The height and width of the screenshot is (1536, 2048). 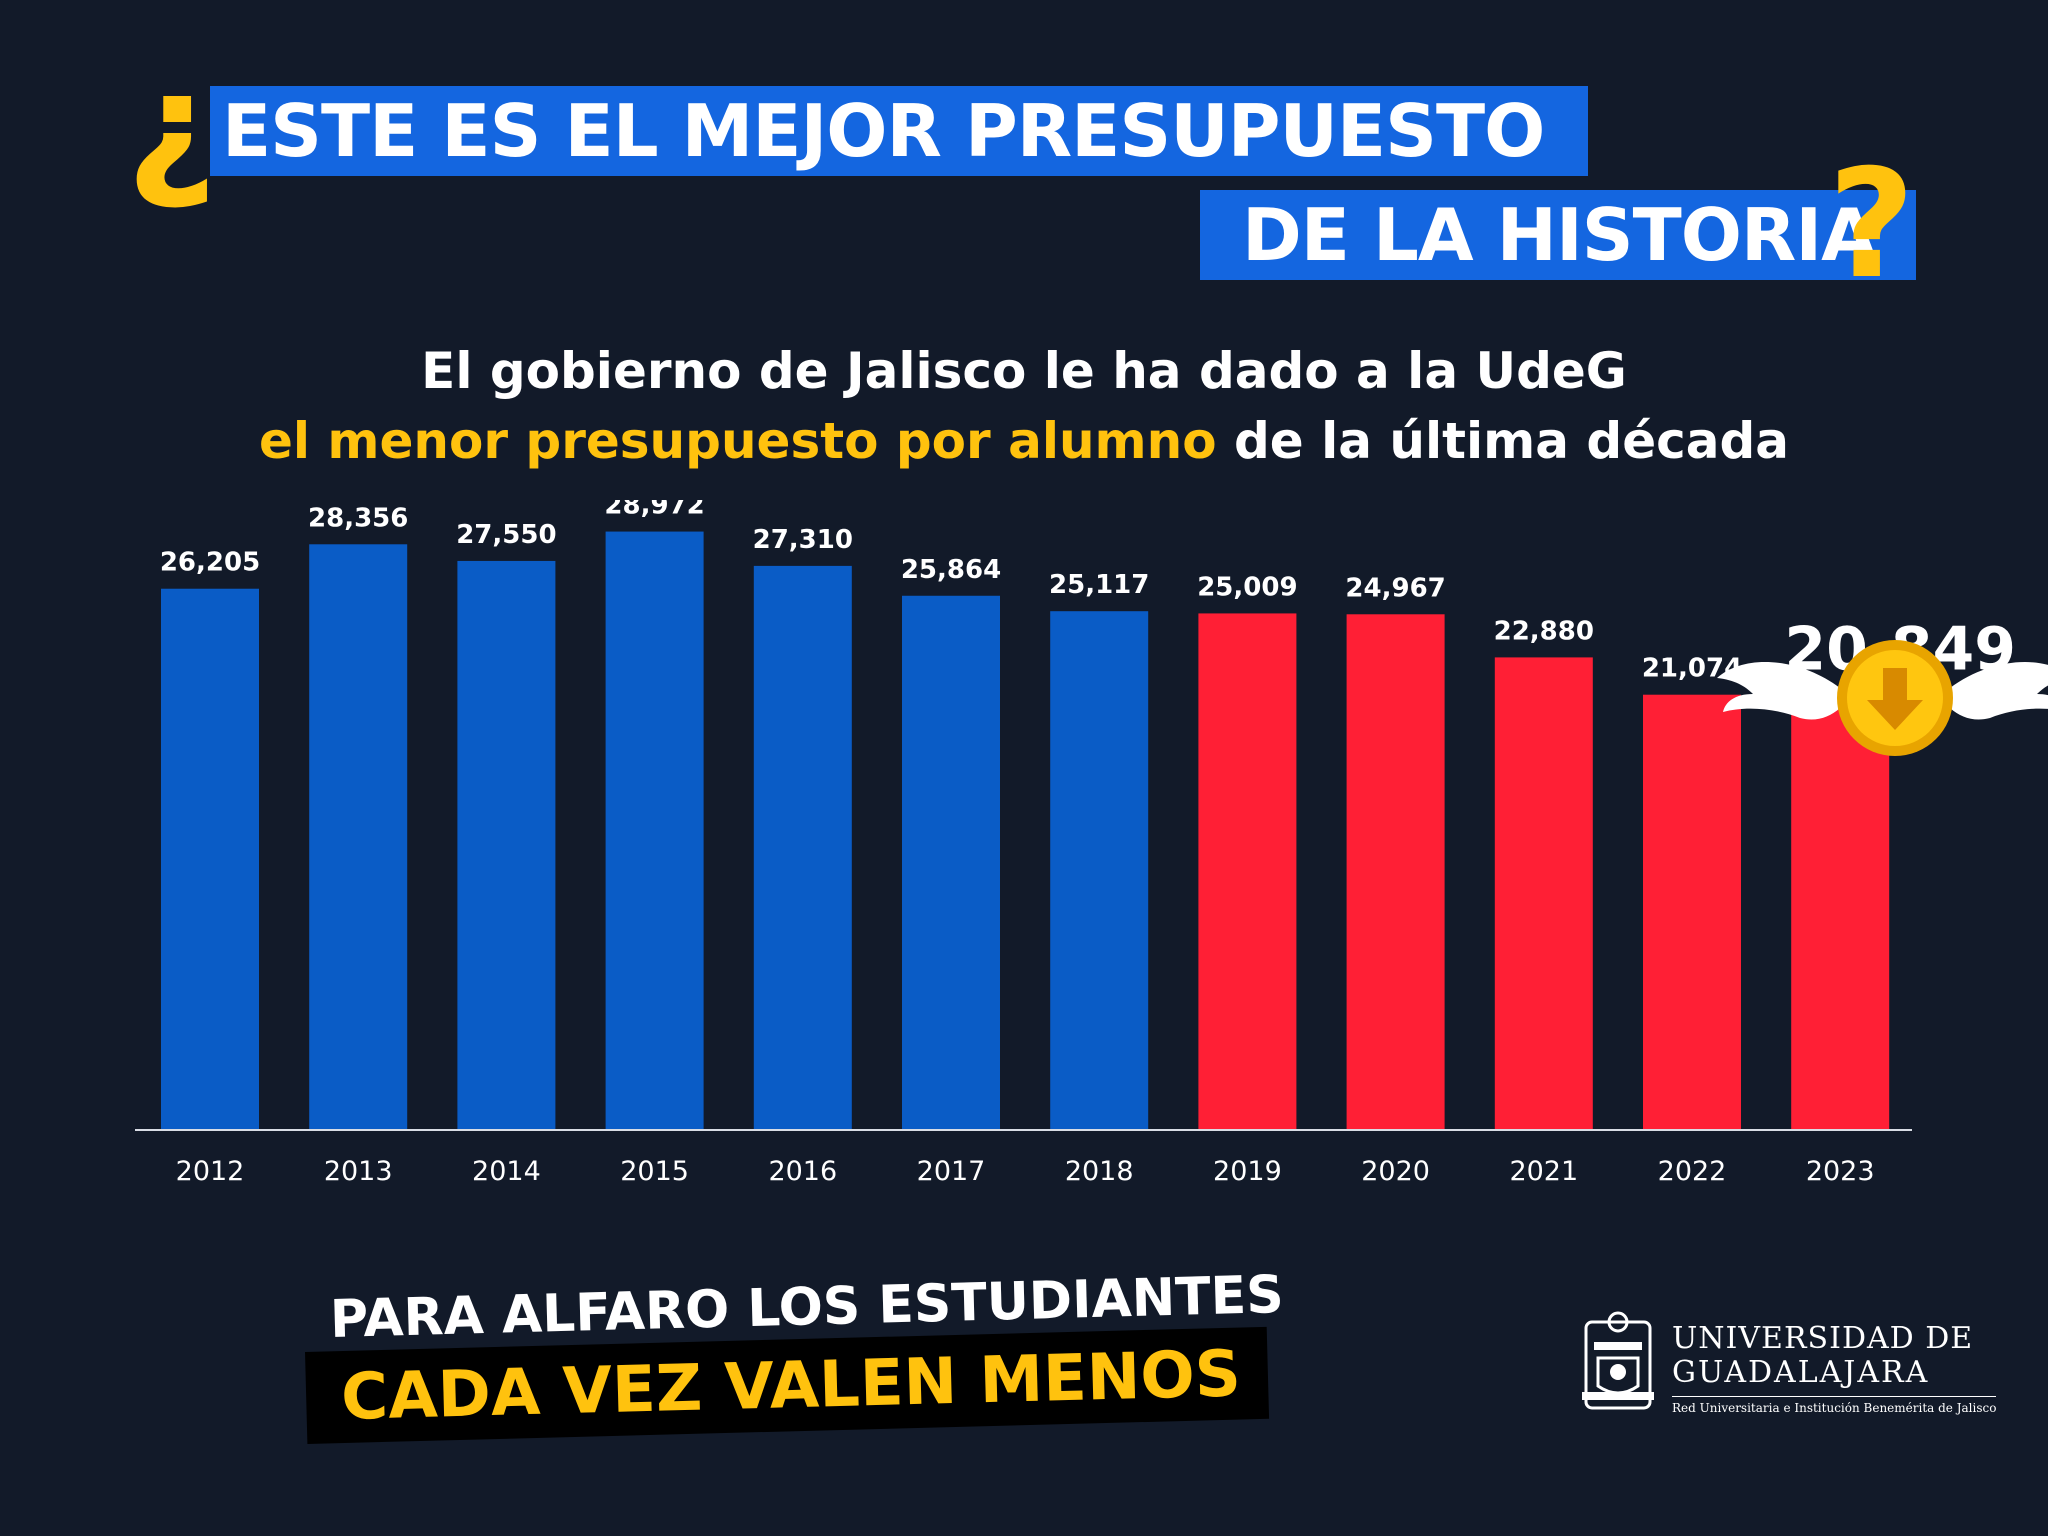 I want to click on tick-label: 2020, so click(x=1395, y=1171).